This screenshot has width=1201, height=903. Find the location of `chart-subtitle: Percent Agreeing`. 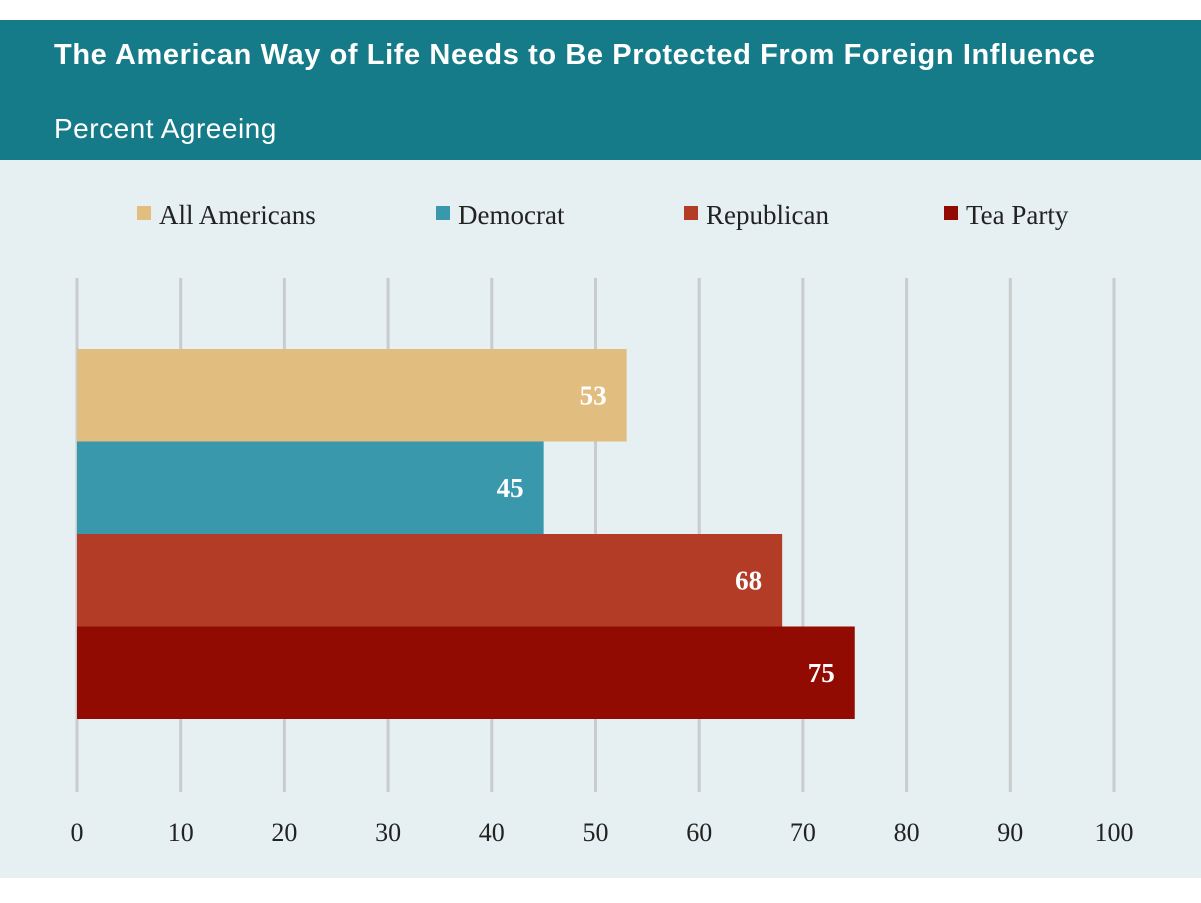

chart-subtitle: Percent Agreeing is located at coordinates (165, 128).